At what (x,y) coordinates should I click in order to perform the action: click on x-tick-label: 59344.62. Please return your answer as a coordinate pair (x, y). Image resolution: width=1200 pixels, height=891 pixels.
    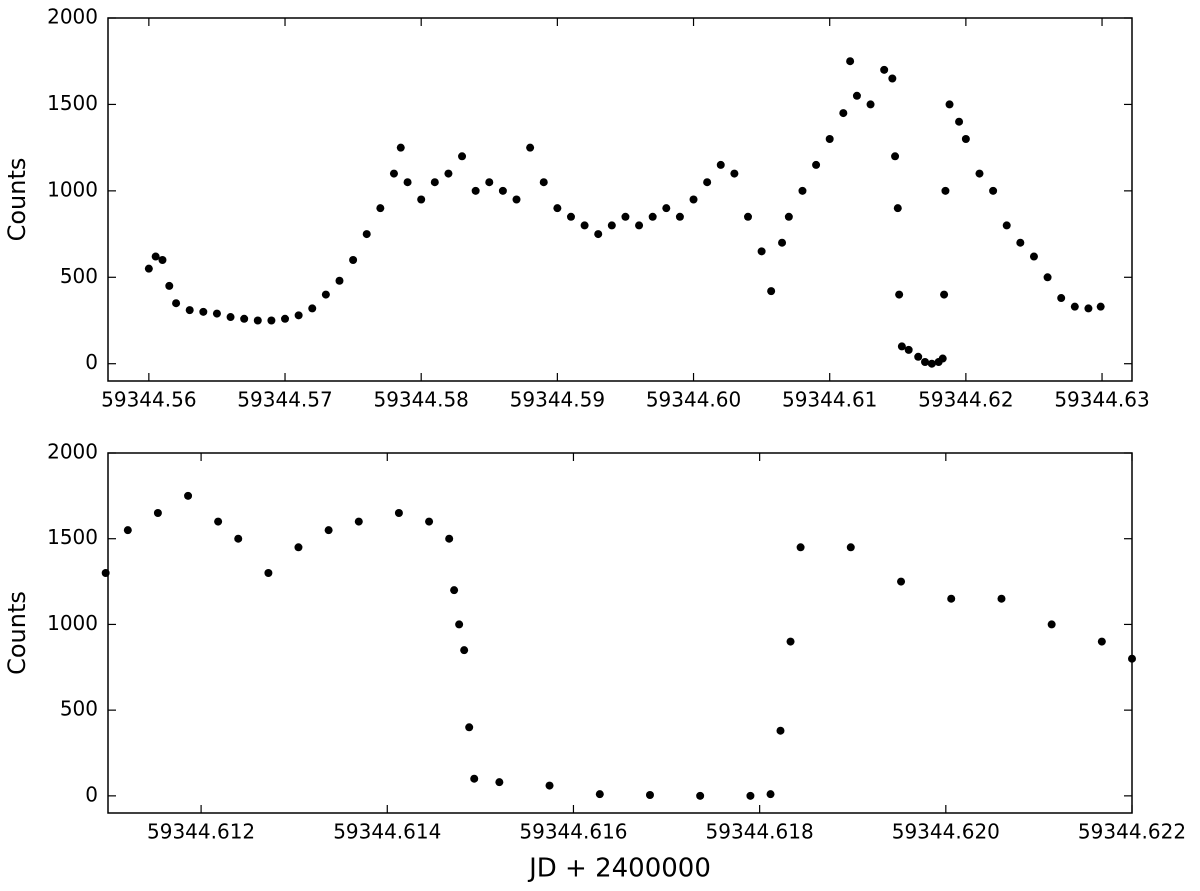
    Looking at the image, I should click on (965, 400).